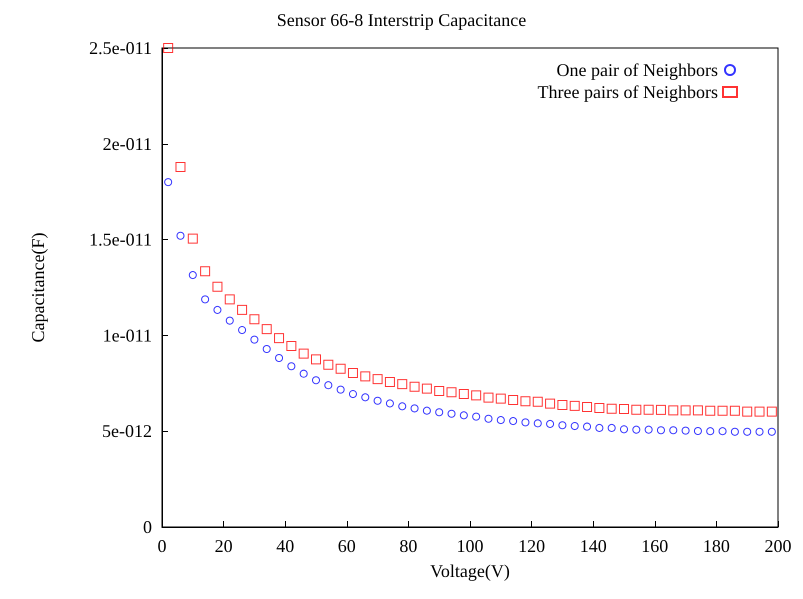 This screenshot has width=803, height=599. What do you see at coordinates (127, 431) in the screenshot?
I see `y-tick-label: 5e-012` at bounding box center [127, 431].